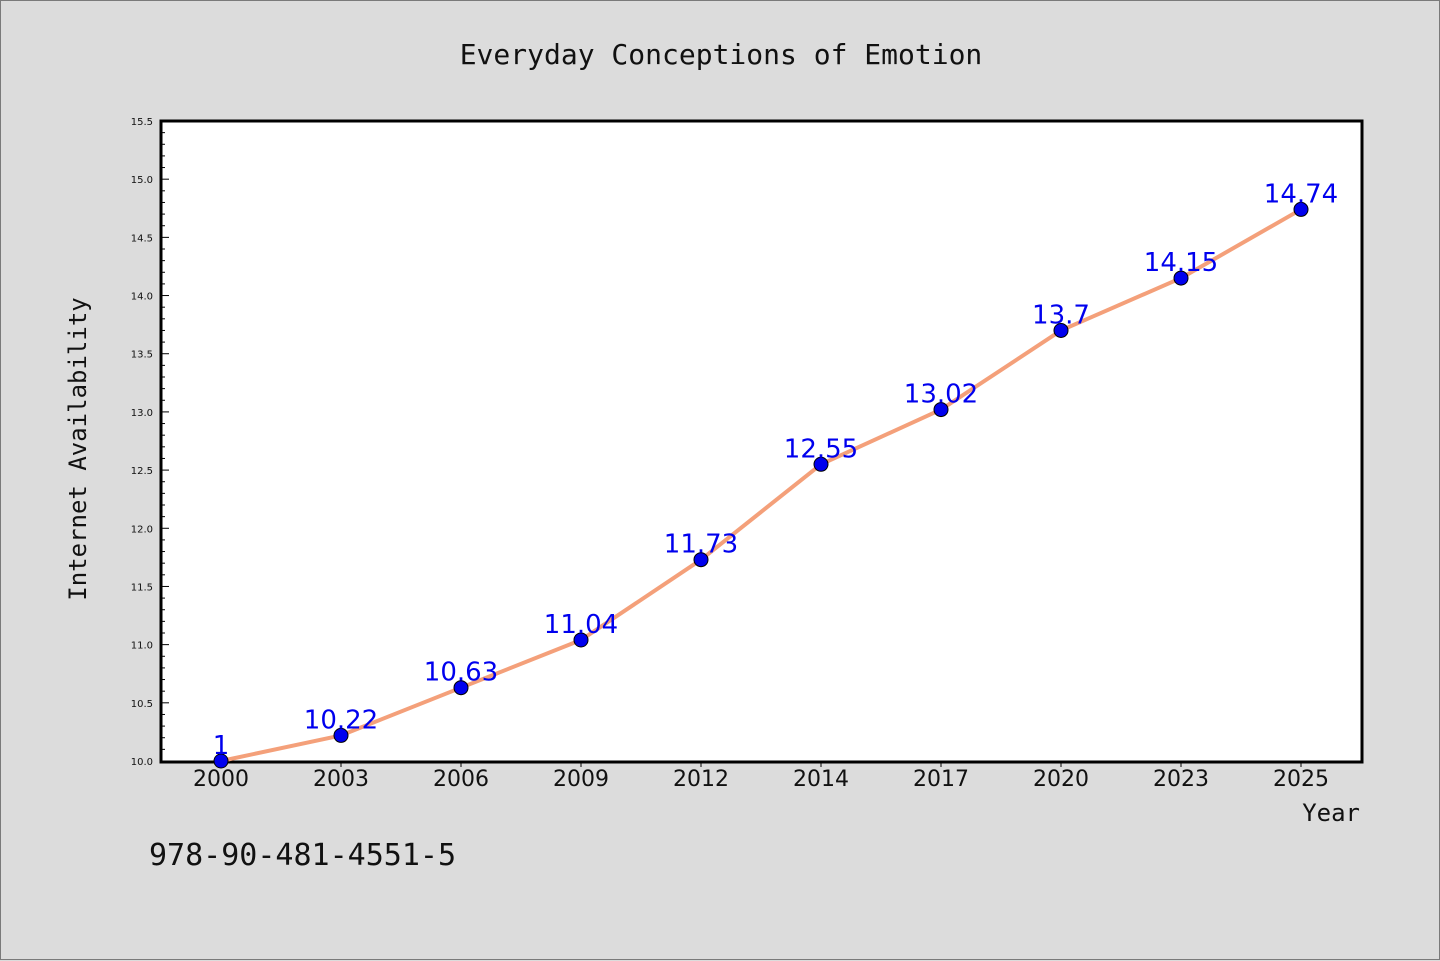 The height and width of the screenshot is (961, 1440). What do you see at coordinates (721, 54) in the screenshot?
I see `chart-title: Everyday Conceptions of Emotion` at bounding box center [721, 54].